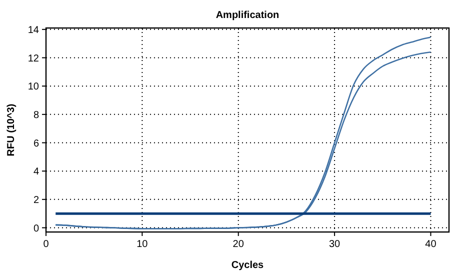 The height and width of the screenshot is (276, 464). What do you see at coordinates (36, 172) in the screenshot?
I see `y-tick-label: 4` at bounding box center [36, 172].